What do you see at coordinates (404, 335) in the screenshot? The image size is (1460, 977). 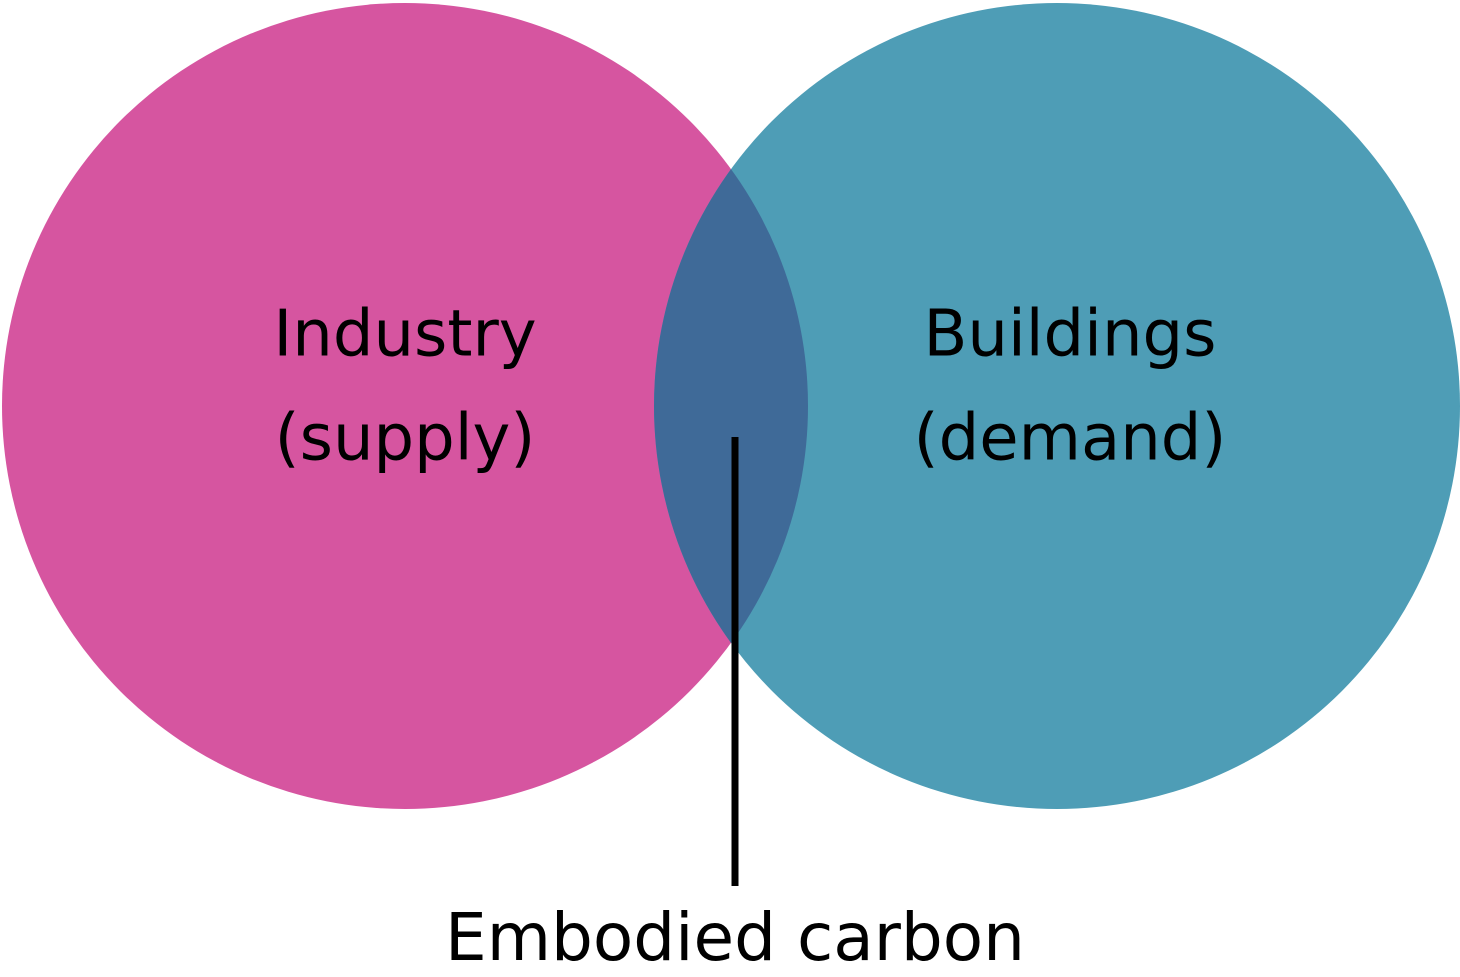 I see `set-label: Industry` at bounding box center [404, 335].